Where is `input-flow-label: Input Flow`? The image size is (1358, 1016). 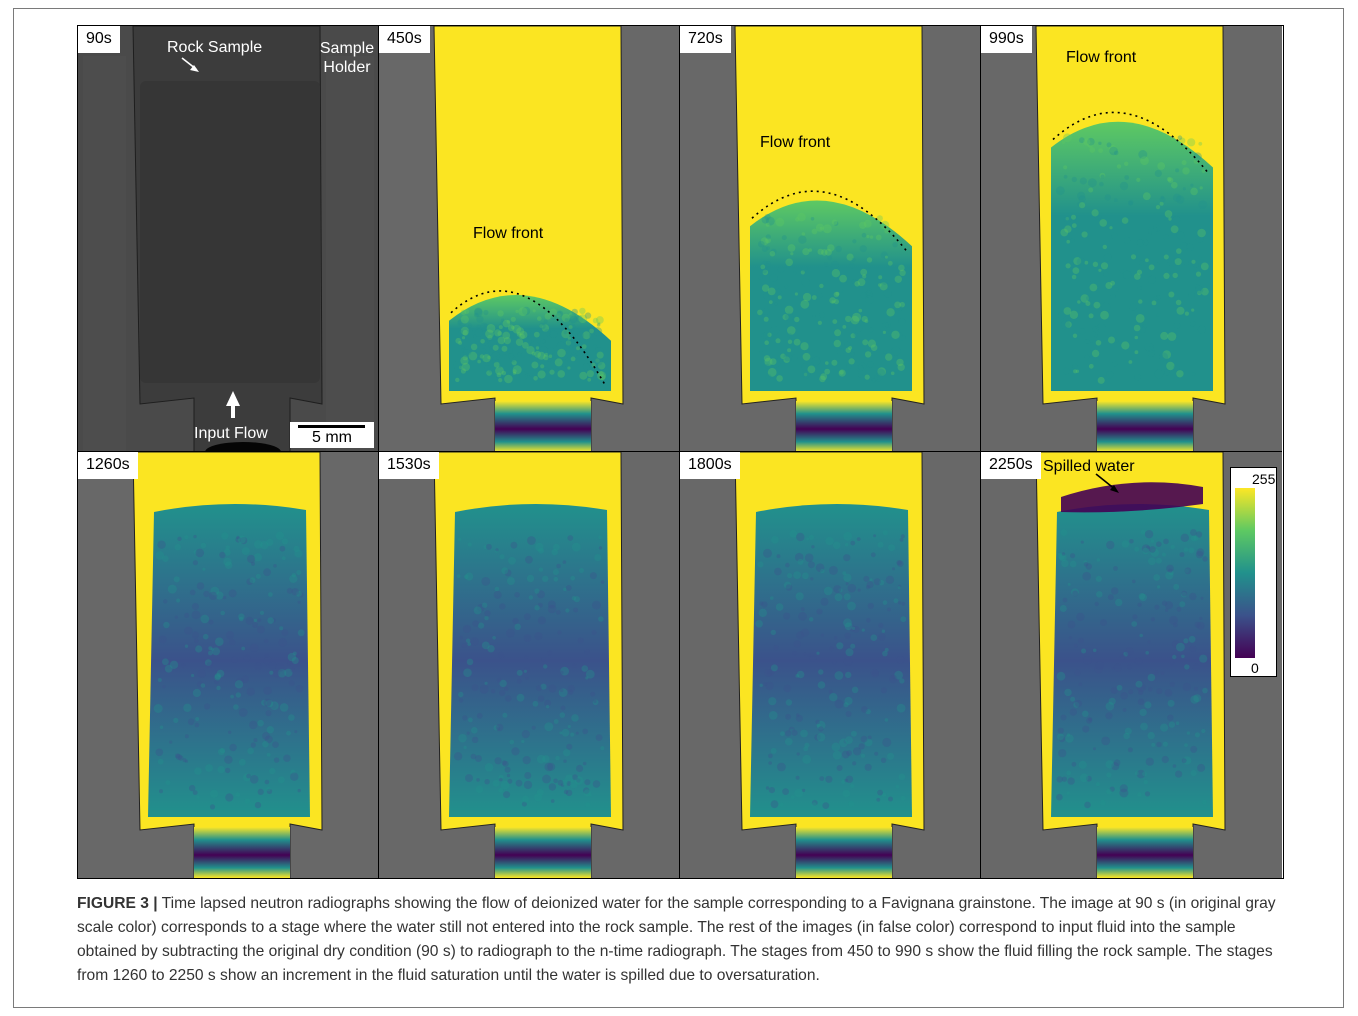 input-flow-label: Input Flow is located at coordinates (231, 433).